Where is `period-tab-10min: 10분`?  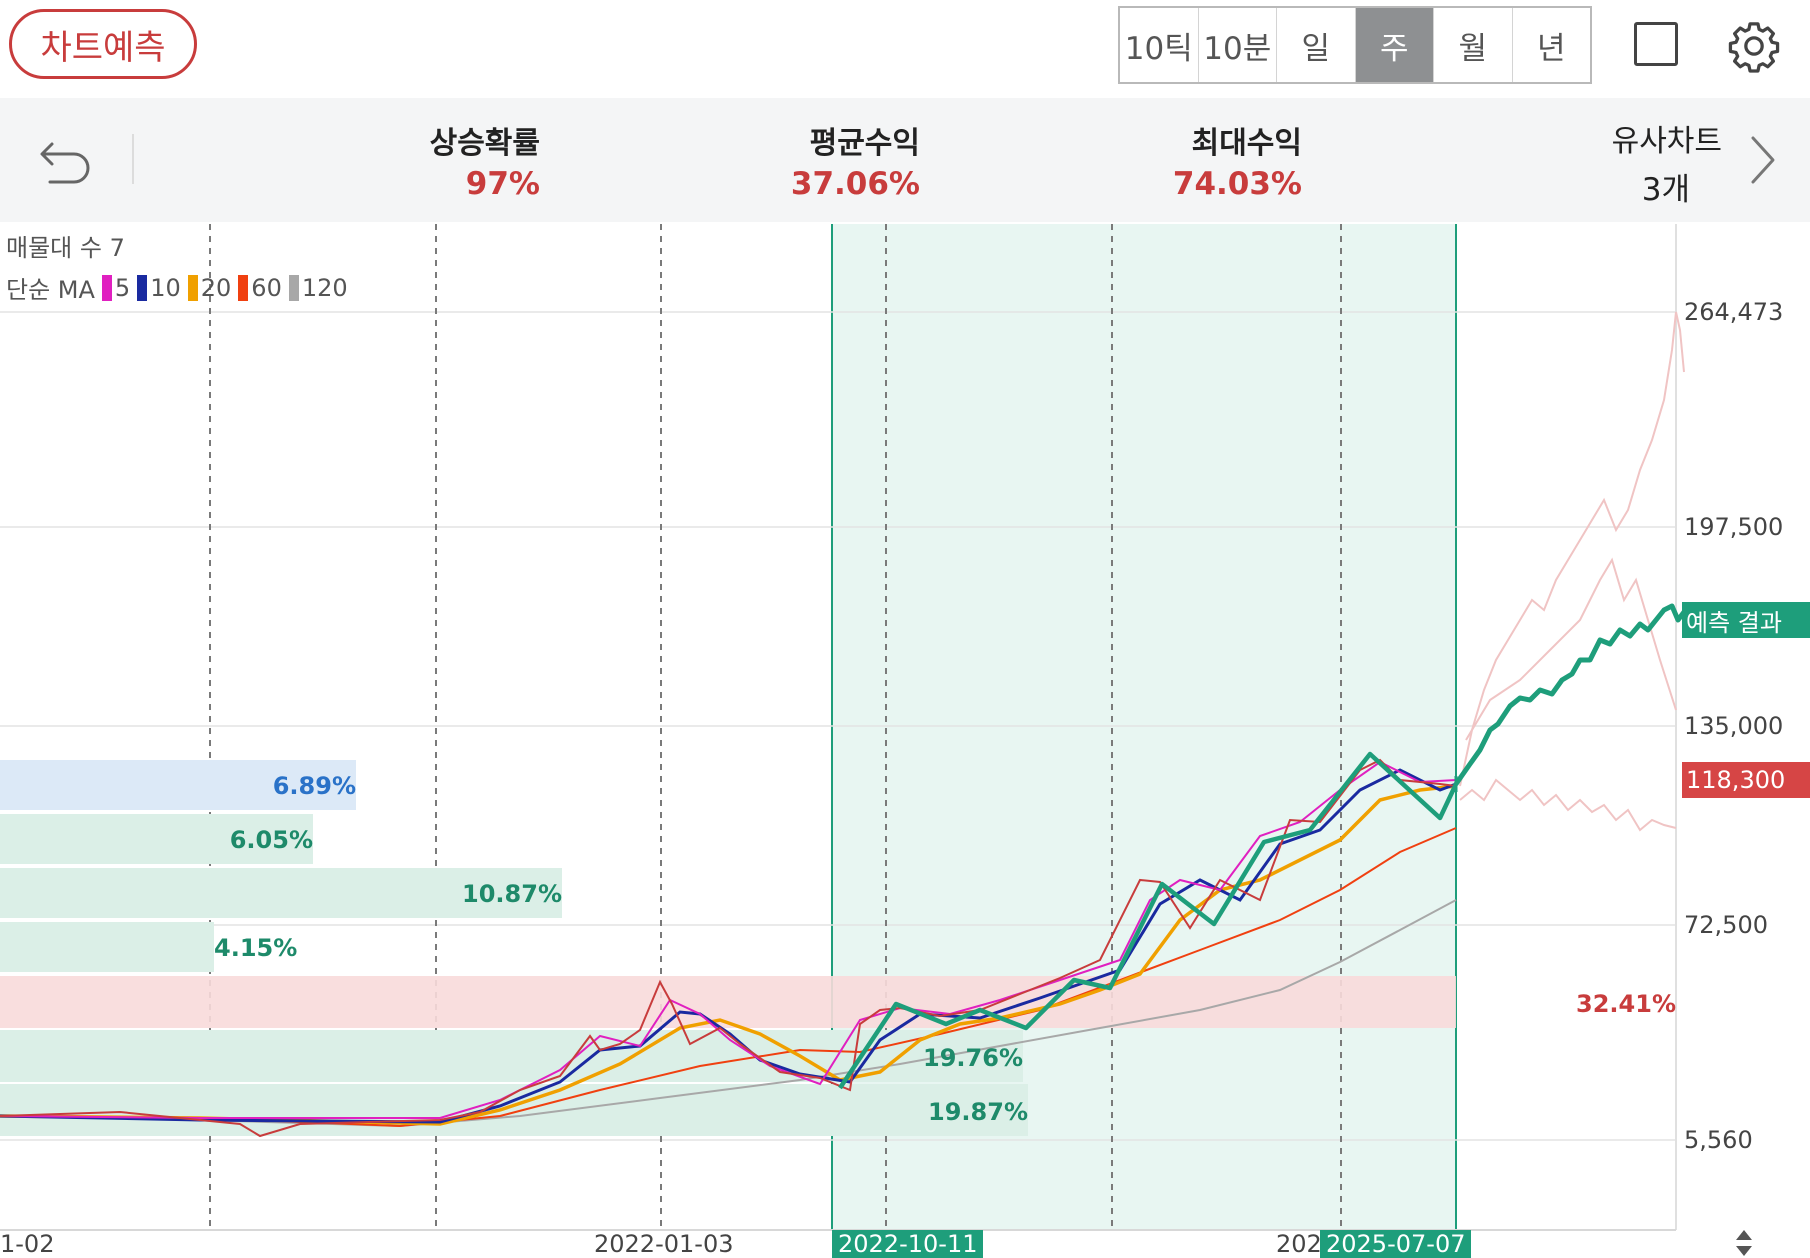 period-tab-10min: 10분 is located at coordinates (1238, 45).